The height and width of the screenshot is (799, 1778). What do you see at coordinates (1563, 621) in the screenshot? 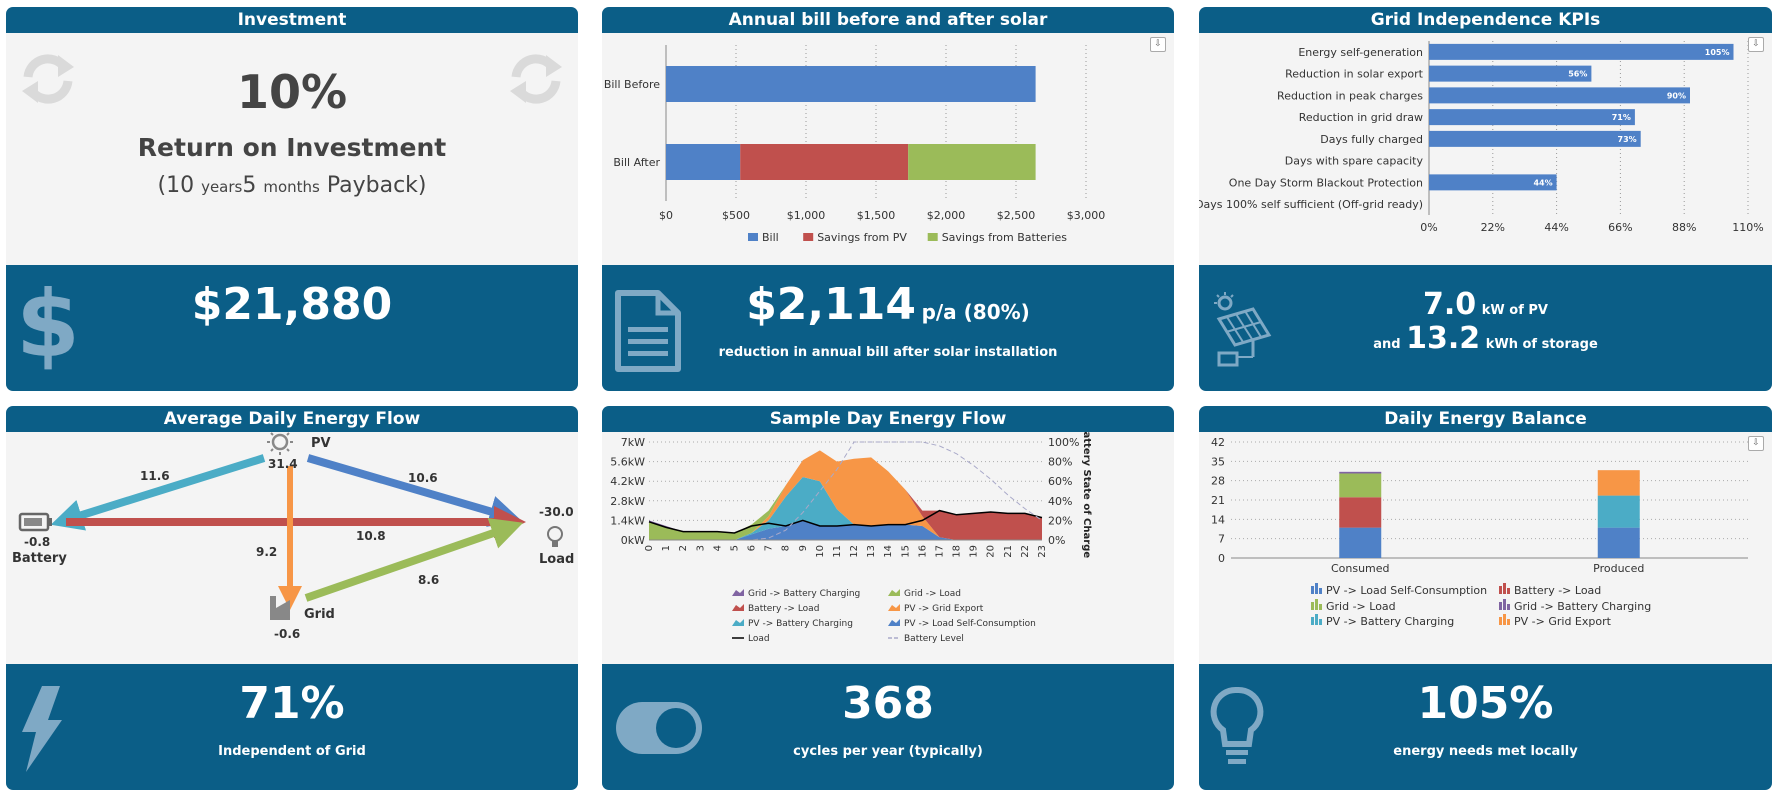
I see `bal-legend-label: PV -> Grid Export` at bounding box center [1563, 621].